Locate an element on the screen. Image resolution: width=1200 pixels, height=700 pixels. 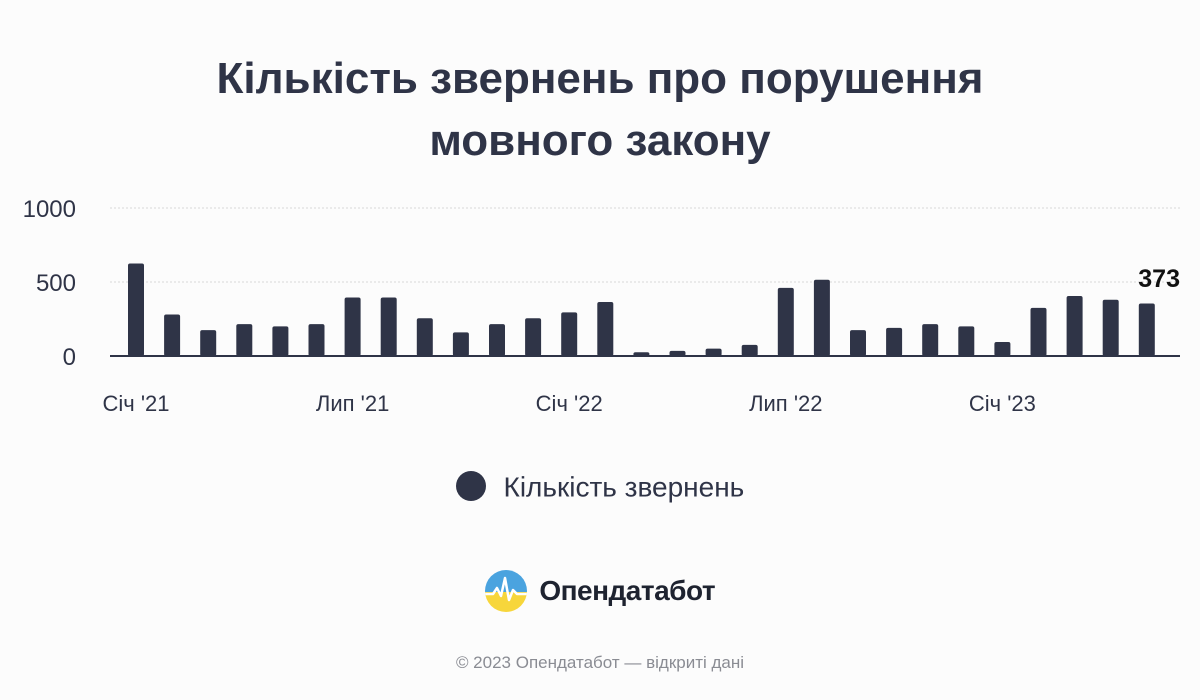
y-tick-label: 0 is located at coordinates (69, 357).